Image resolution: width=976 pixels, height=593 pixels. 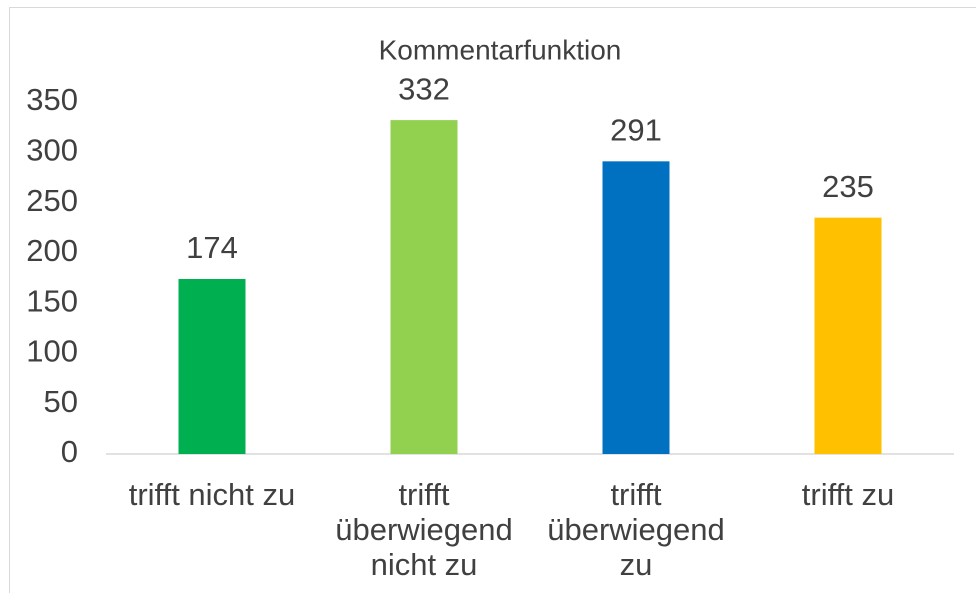 I want to click on chart-title: Kommentarfunktion, so click(x=500, y=49).